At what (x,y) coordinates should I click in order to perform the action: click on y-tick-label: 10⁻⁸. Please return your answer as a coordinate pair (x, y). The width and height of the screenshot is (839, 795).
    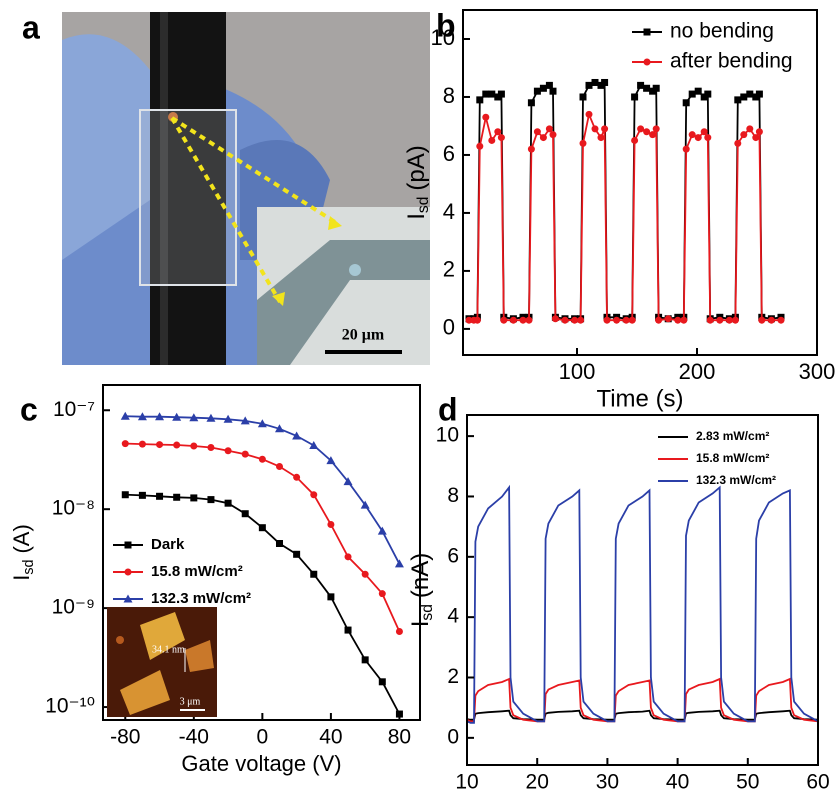
    Looking at the image, I should click on (73, 508).